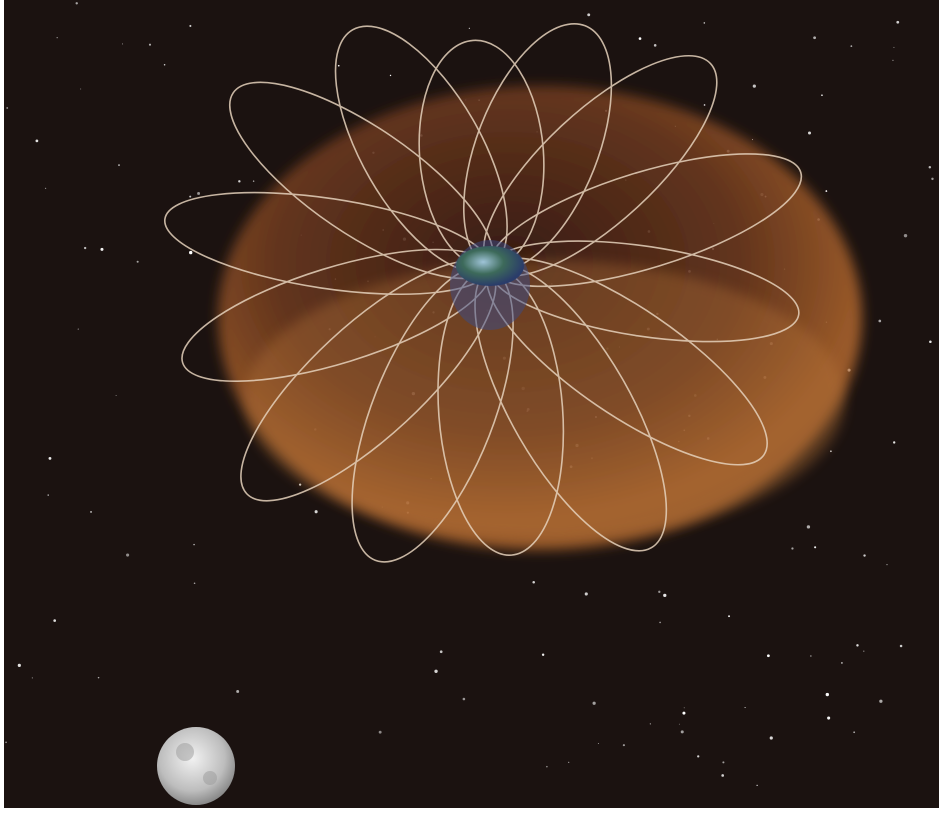  What do you see at coordinates (490, 266) in the screenshot?
I see `earth` at bounding box center [490, 266].